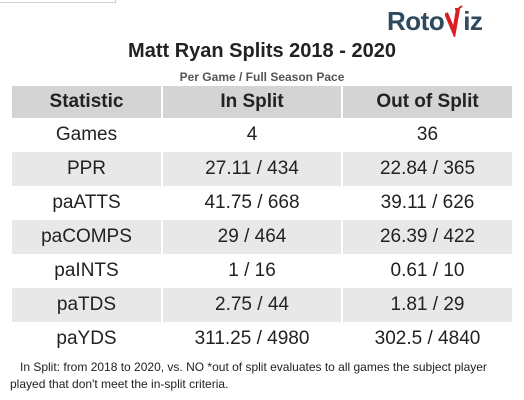 The width and height of the screenshot is (524, 400). I want to click on table-row: paCOMPS 29 / 464 26.39 / 422, so click(262, 237).